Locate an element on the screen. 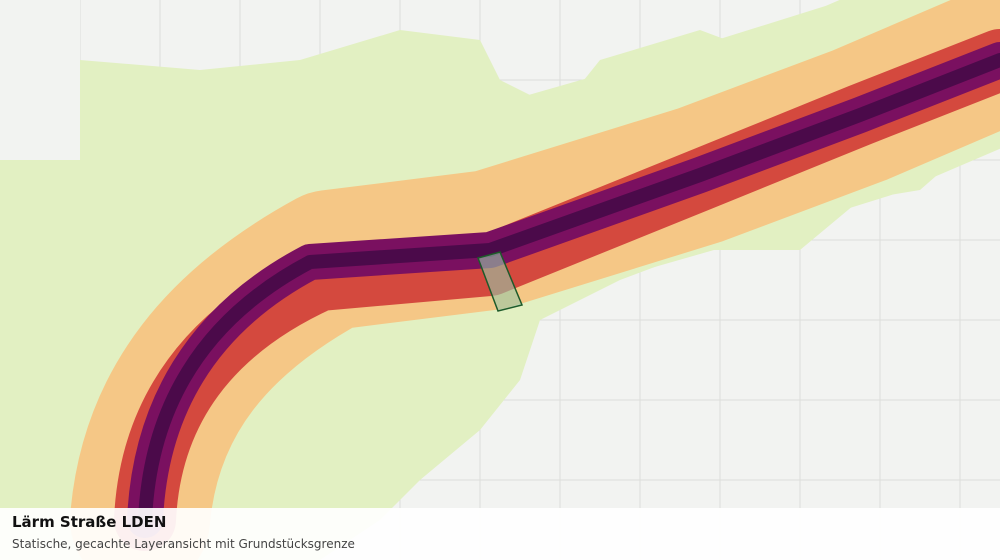 Image resolution: width=1000 pixels, height=560 pixels. caption-title: Lärm Straße LDEN is located at coordinates (89, 522).